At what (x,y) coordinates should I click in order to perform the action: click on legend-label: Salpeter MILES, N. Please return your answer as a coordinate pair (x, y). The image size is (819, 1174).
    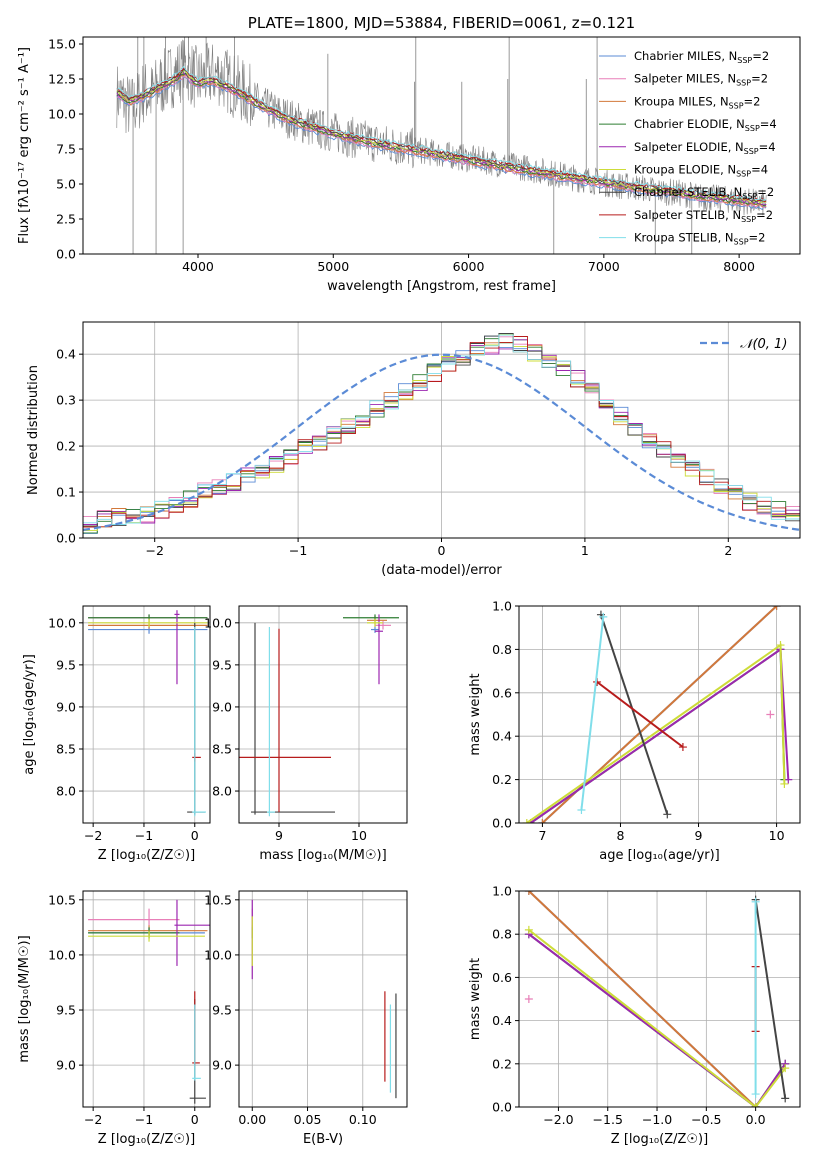
    Looking at the image, I should click on (685, 79).